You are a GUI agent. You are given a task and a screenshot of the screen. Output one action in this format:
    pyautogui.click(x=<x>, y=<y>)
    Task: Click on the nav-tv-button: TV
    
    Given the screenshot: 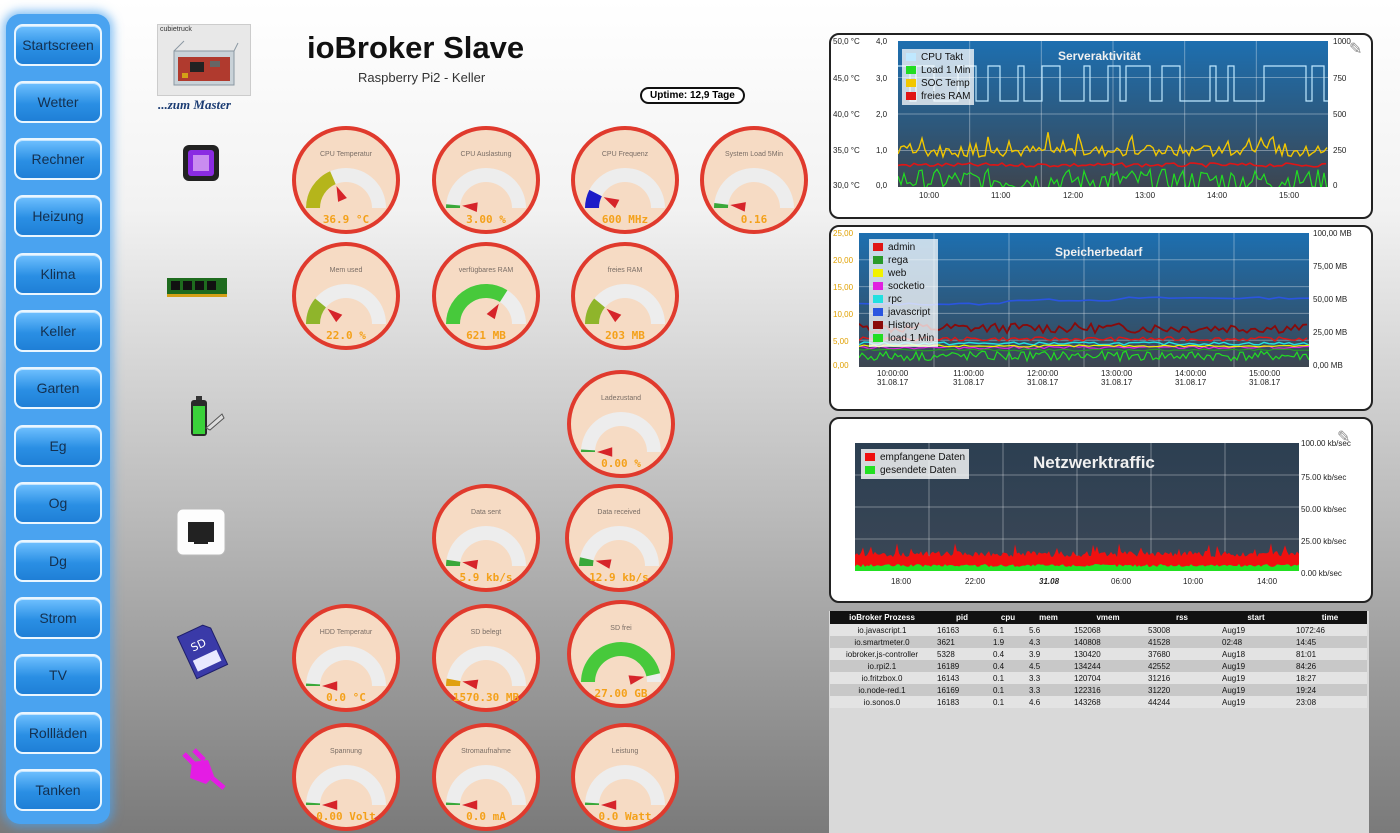 What is the action you would take?
    pyautogui.click(x=58, y=675)
    